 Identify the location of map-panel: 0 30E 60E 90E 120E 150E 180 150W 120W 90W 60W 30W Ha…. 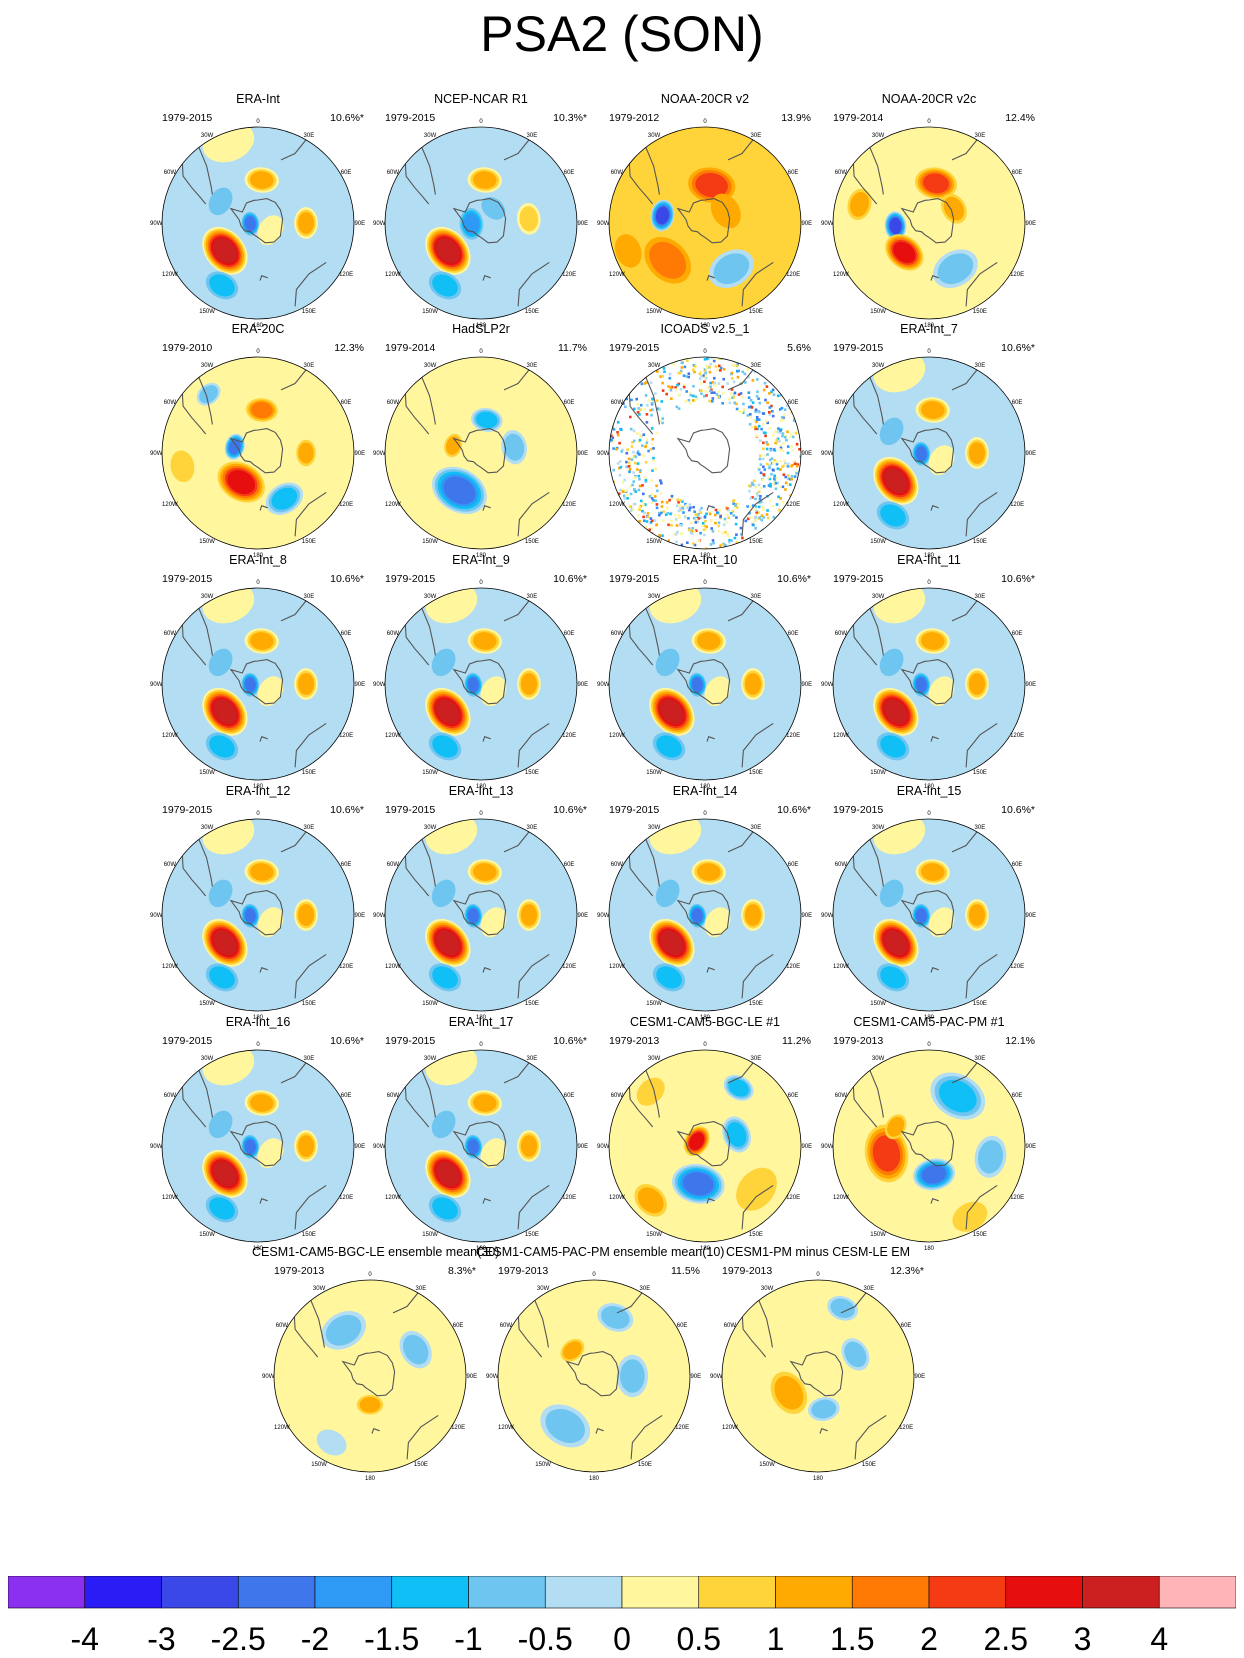
(481, 444).